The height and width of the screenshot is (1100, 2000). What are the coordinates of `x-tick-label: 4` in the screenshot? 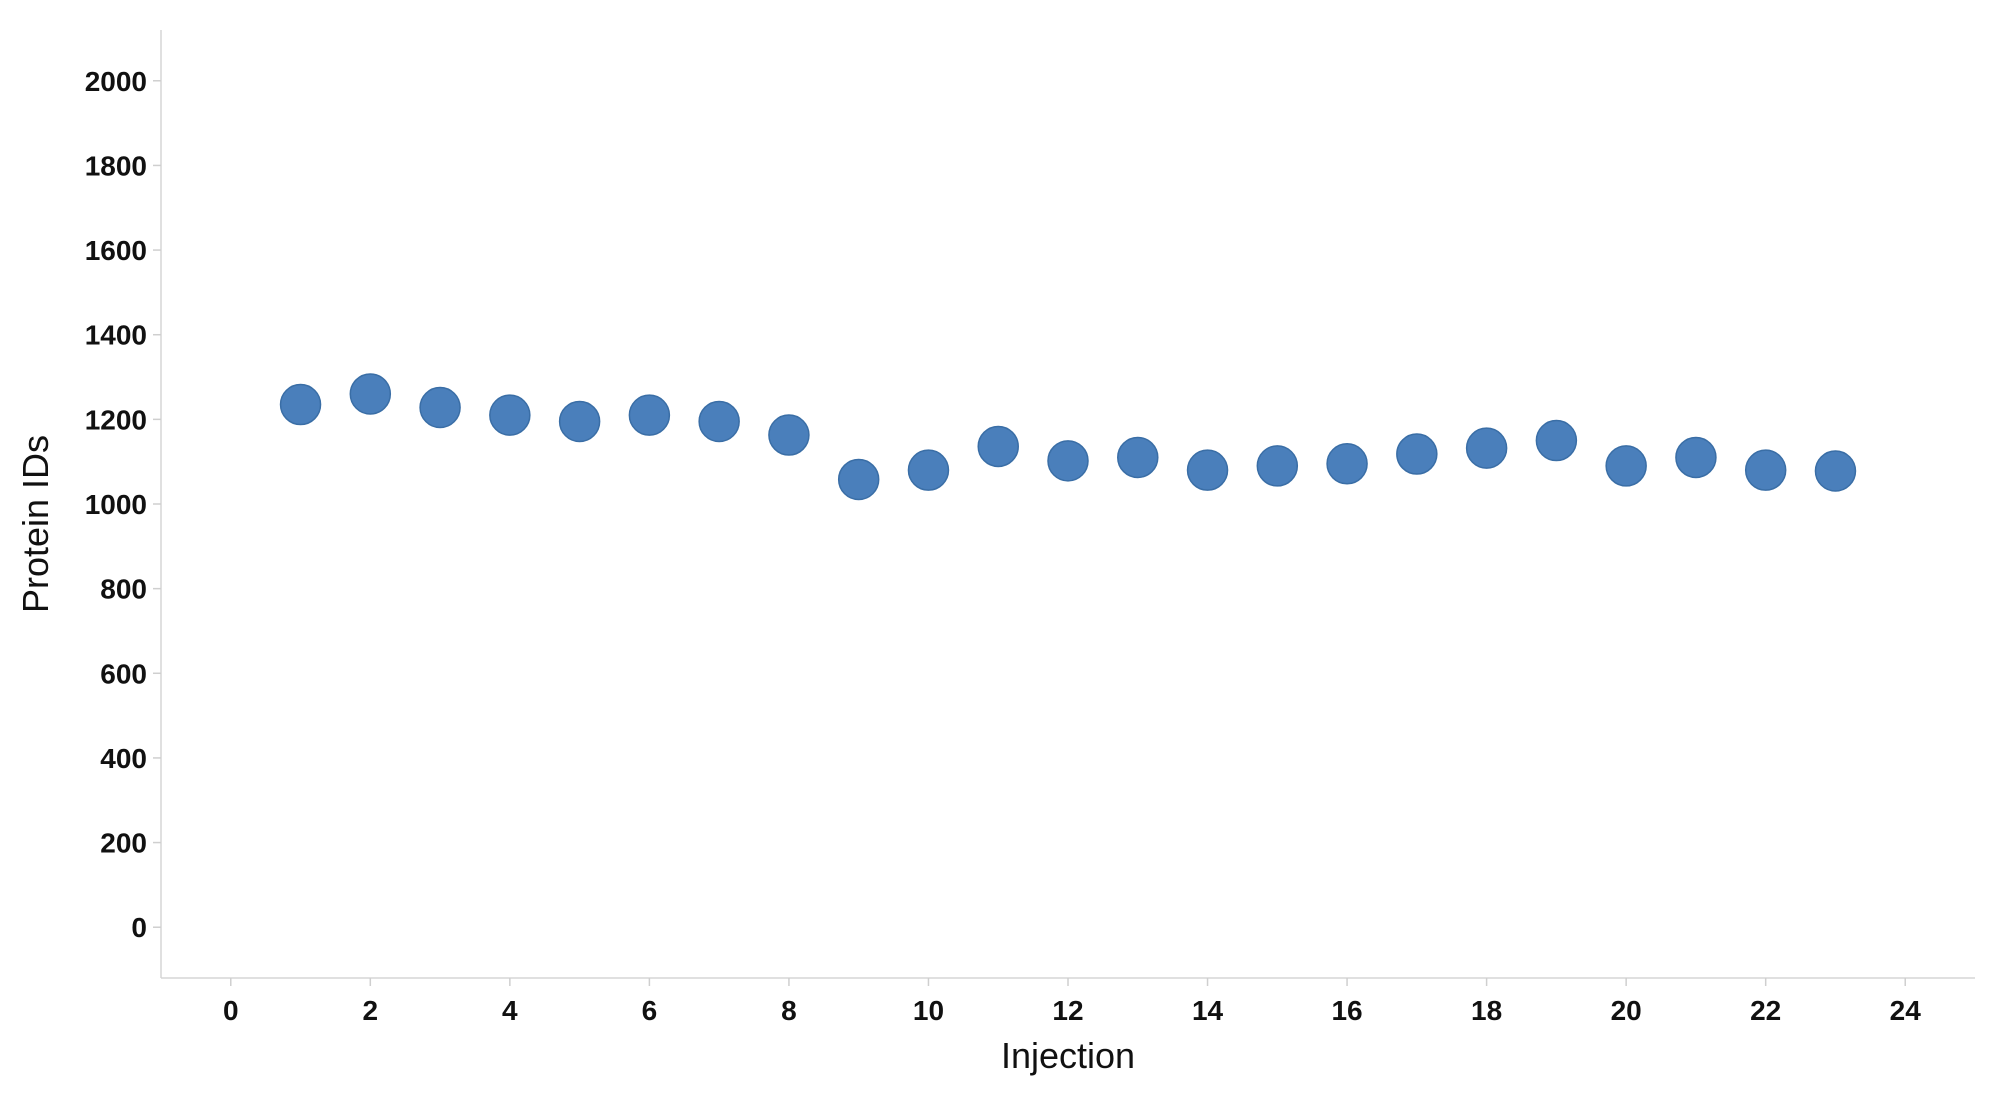 It's located at (510, 1010).